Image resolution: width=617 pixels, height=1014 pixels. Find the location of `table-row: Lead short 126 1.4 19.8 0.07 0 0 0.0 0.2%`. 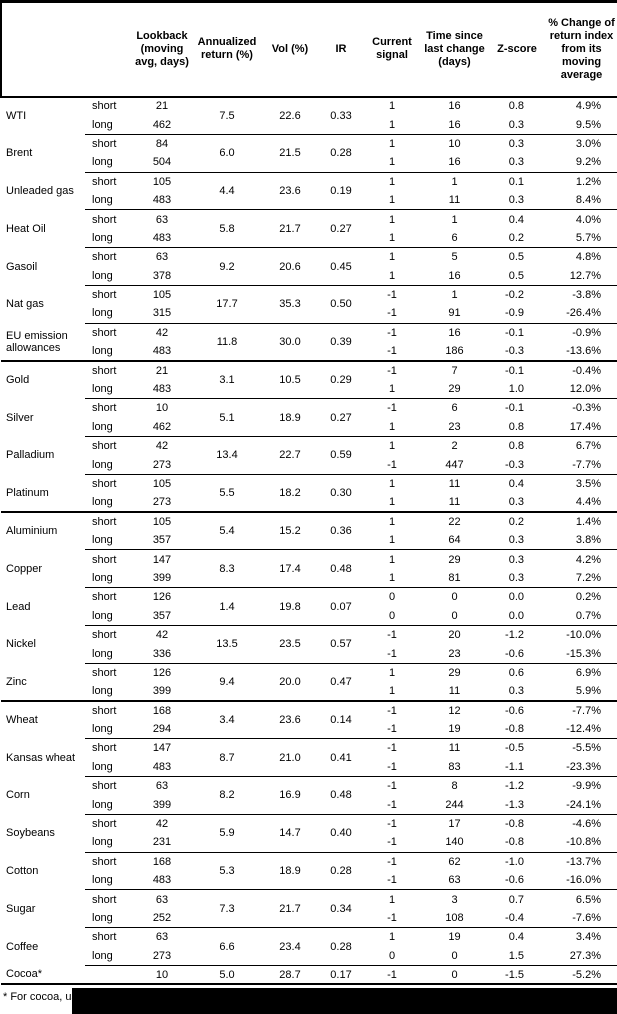

table-row: Lead short 126 1.4 19.8 0.07 0 0 0.0 0.2% is located at coordinates (309, 606).